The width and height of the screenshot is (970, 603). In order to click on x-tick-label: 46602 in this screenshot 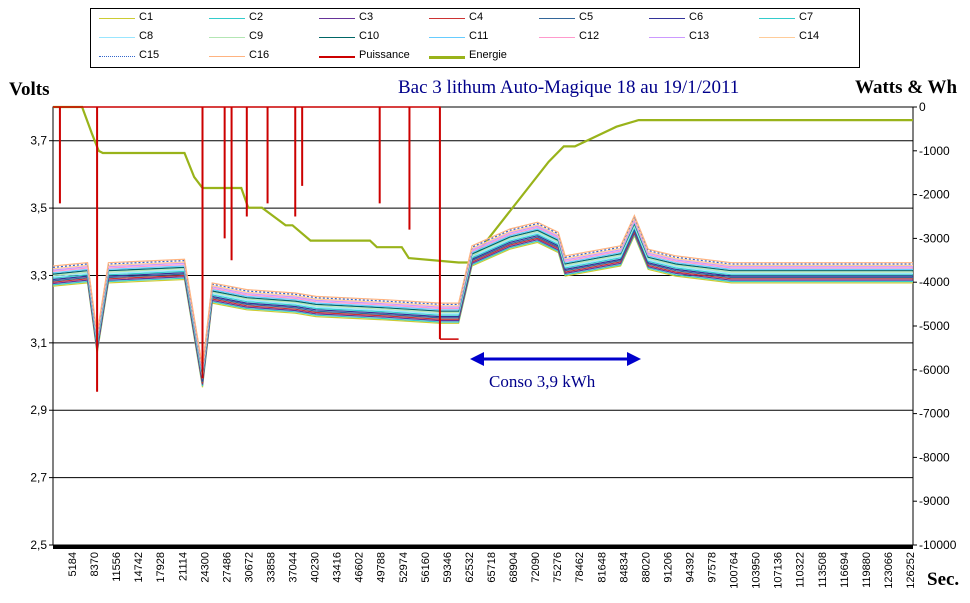, I will do `click(360, 567)`.